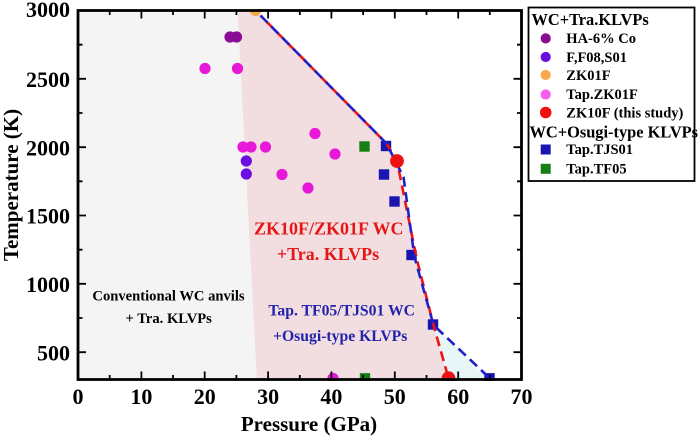 This screenshot has height=445, width=700. Describe the element at coordinates (309, 424) in the screenshot. I see `svg-text: Pressure (GPa)` at that location.